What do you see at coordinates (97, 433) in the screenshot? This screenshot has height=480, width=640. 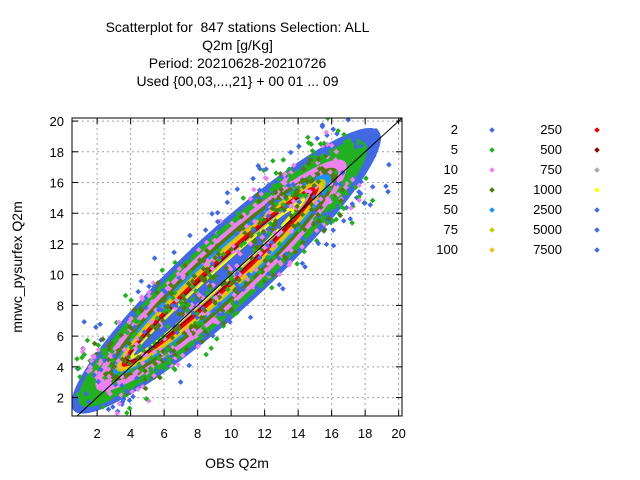 I see `x-tick-label: 2` at bounding box center [97, 433].